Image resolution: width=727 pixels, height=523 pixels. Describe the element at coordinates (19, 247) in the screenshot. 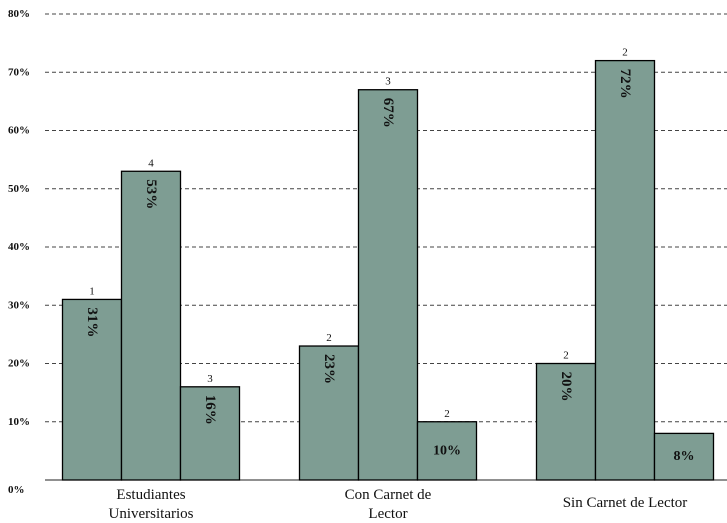

I see `y-tick-label: 40%` at that location.